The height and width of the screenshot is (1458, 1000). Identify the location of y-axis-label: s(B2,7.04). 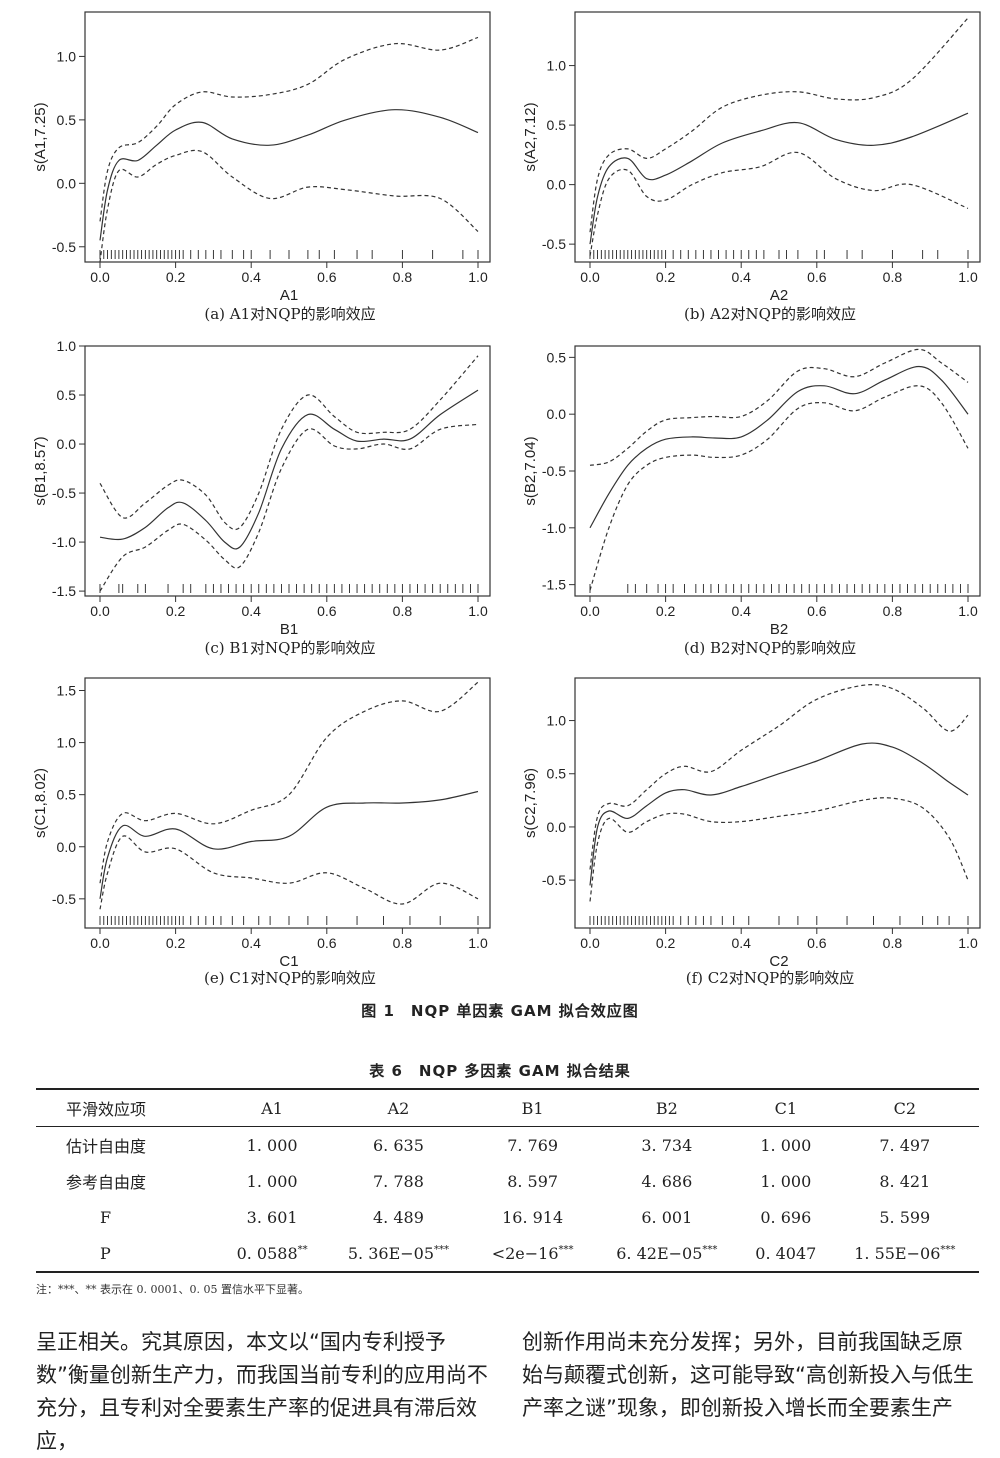
(530, 470).